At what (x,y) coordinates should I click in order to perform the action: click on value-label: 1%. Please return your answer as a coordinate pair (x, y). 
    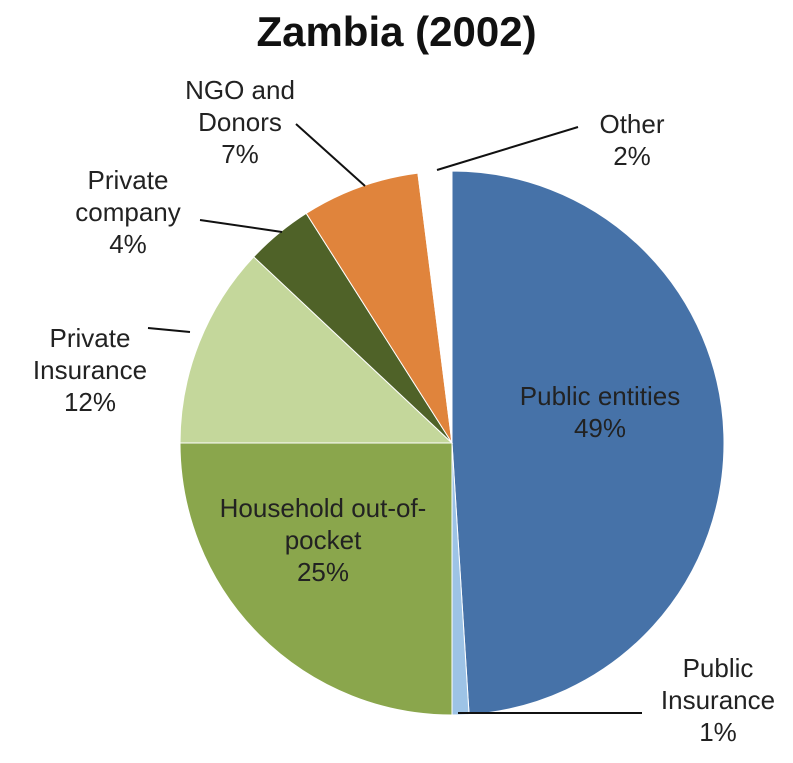
    Looking at the image, I should click on (718, 732).